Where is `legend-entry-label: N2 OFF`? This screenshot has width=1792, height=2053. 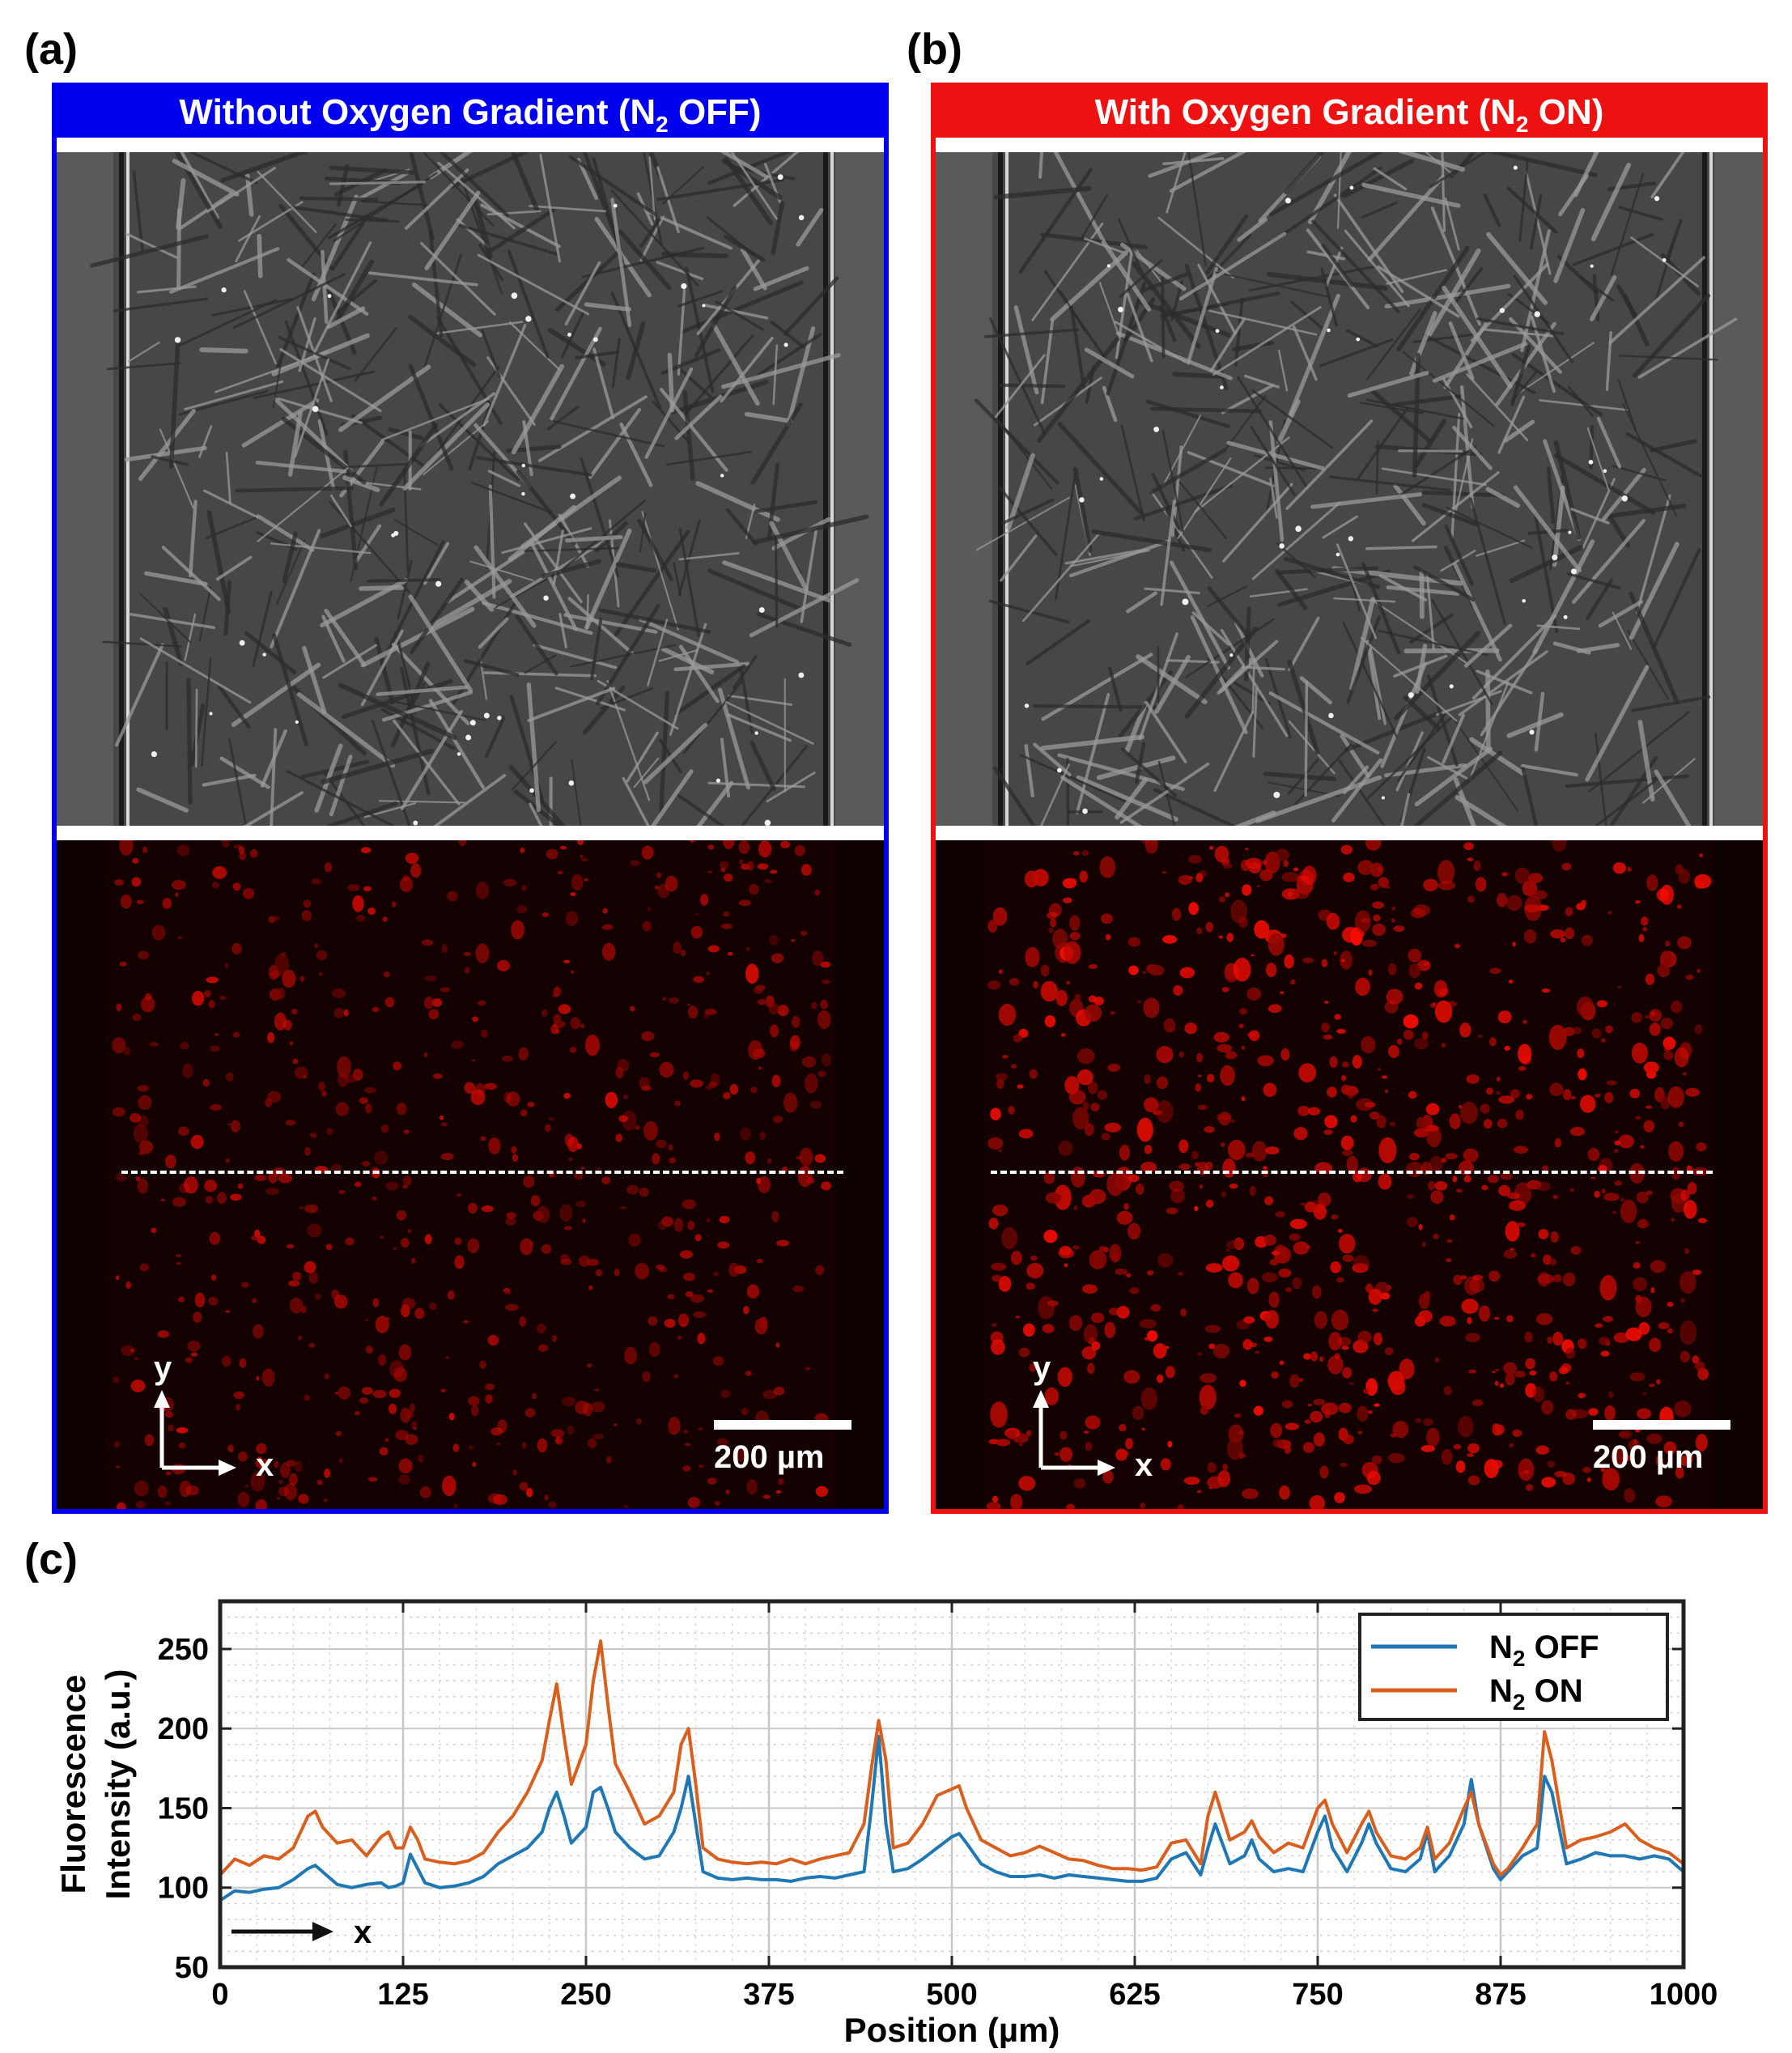 legend-entry-label: N2 OFF is located at coordinates (1544, 1650).